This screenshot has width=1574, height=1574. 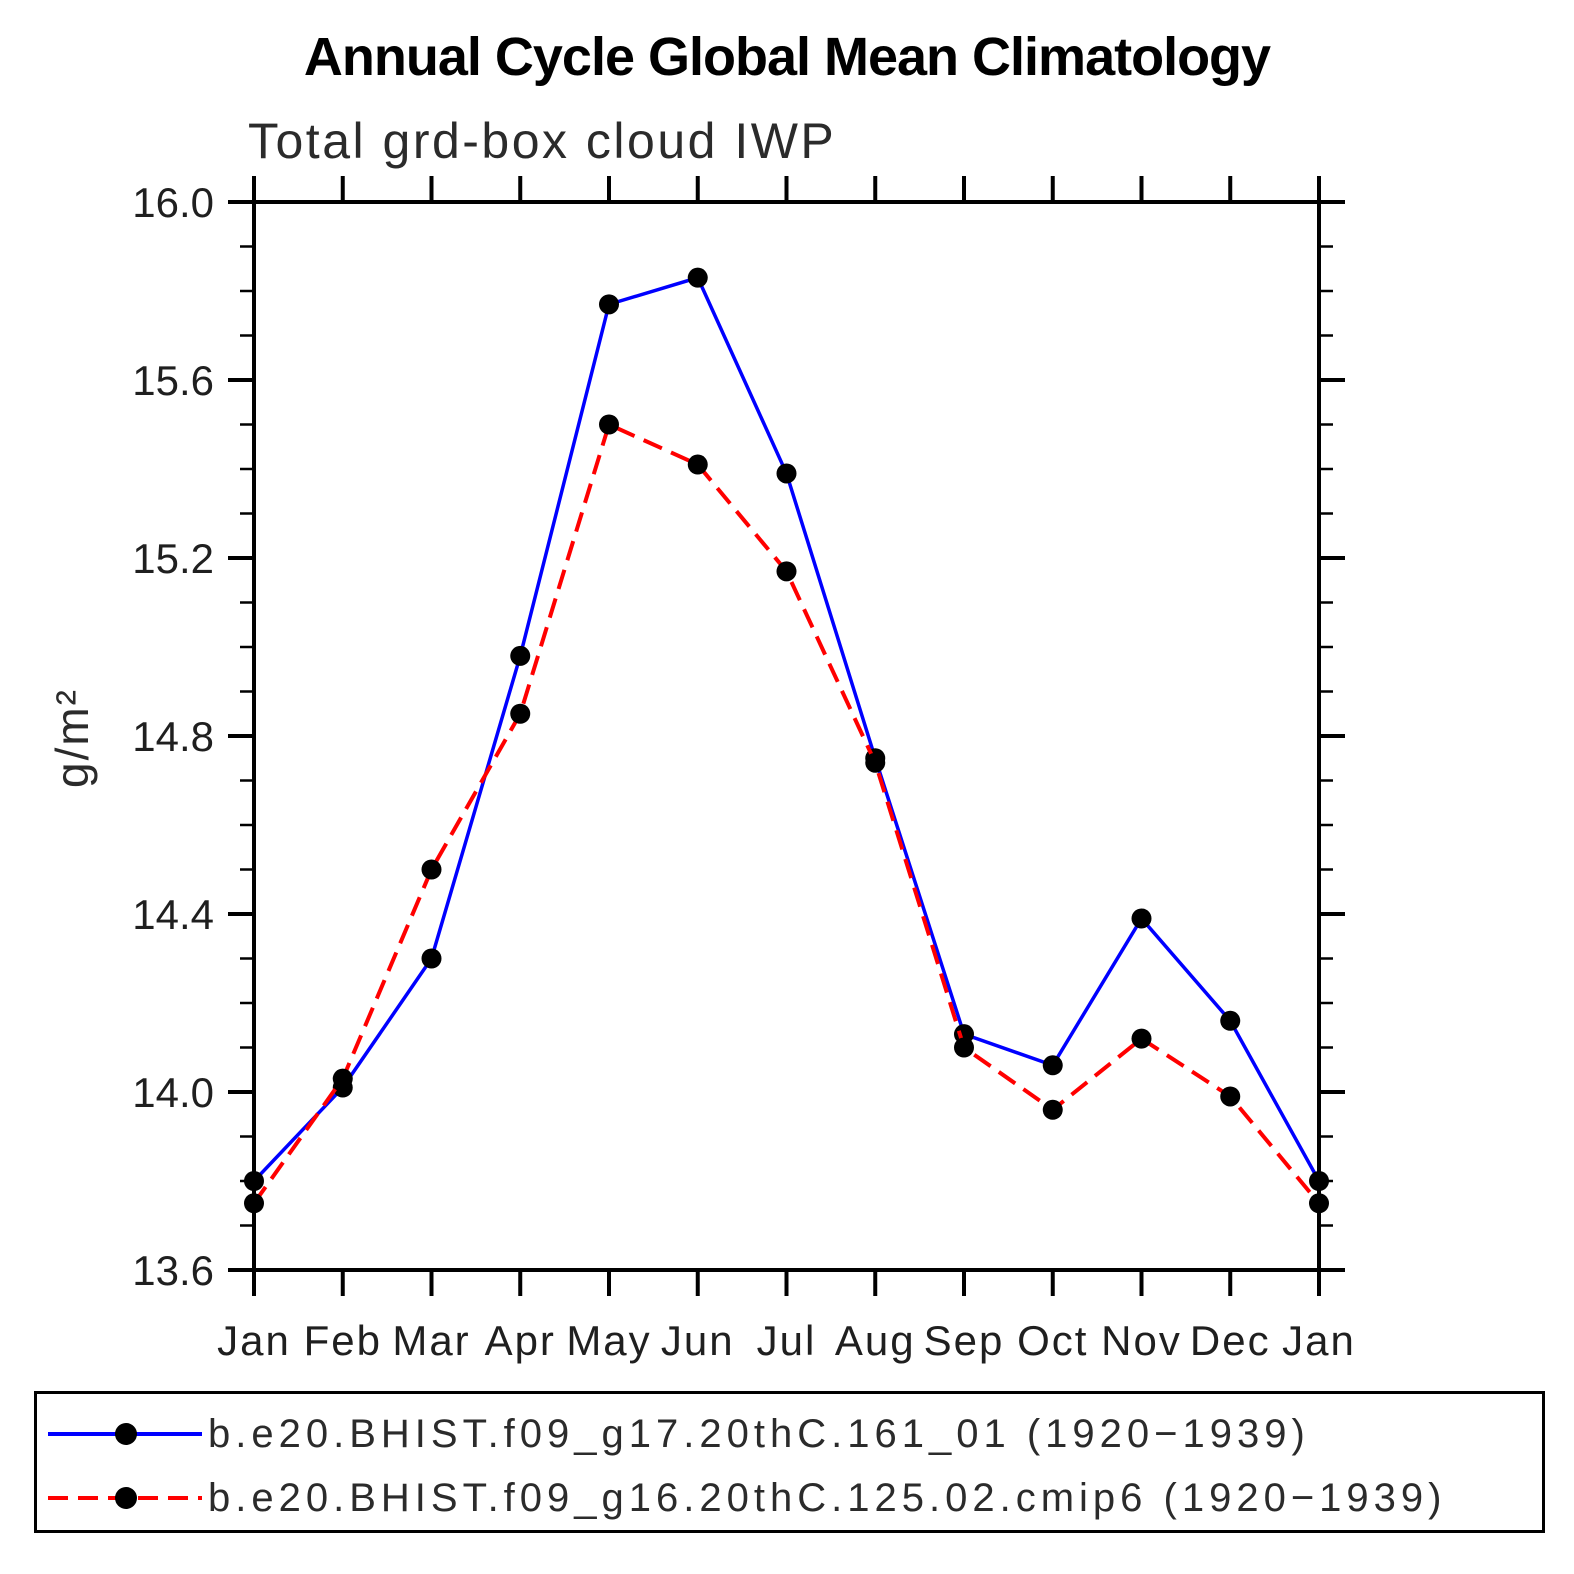 I want to click on x-tick-label-jan-0: Jan, so click(x=254, y=1340).